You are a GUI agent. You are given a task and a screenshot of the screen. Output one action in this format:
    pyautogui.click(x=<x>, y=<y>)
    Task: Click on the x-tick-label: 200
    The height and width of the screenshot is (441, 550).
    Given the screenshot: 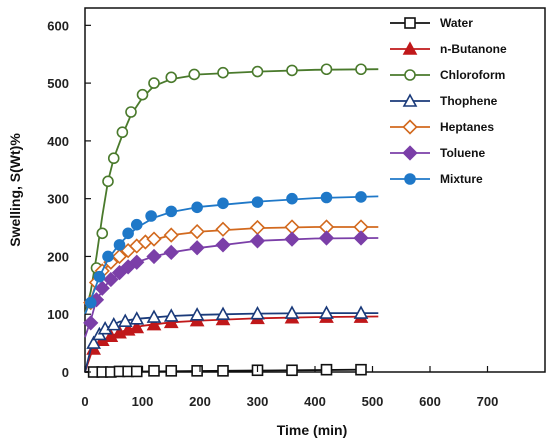 What is the action you would take?
    pyautogui.click(x=200, y=401)
    